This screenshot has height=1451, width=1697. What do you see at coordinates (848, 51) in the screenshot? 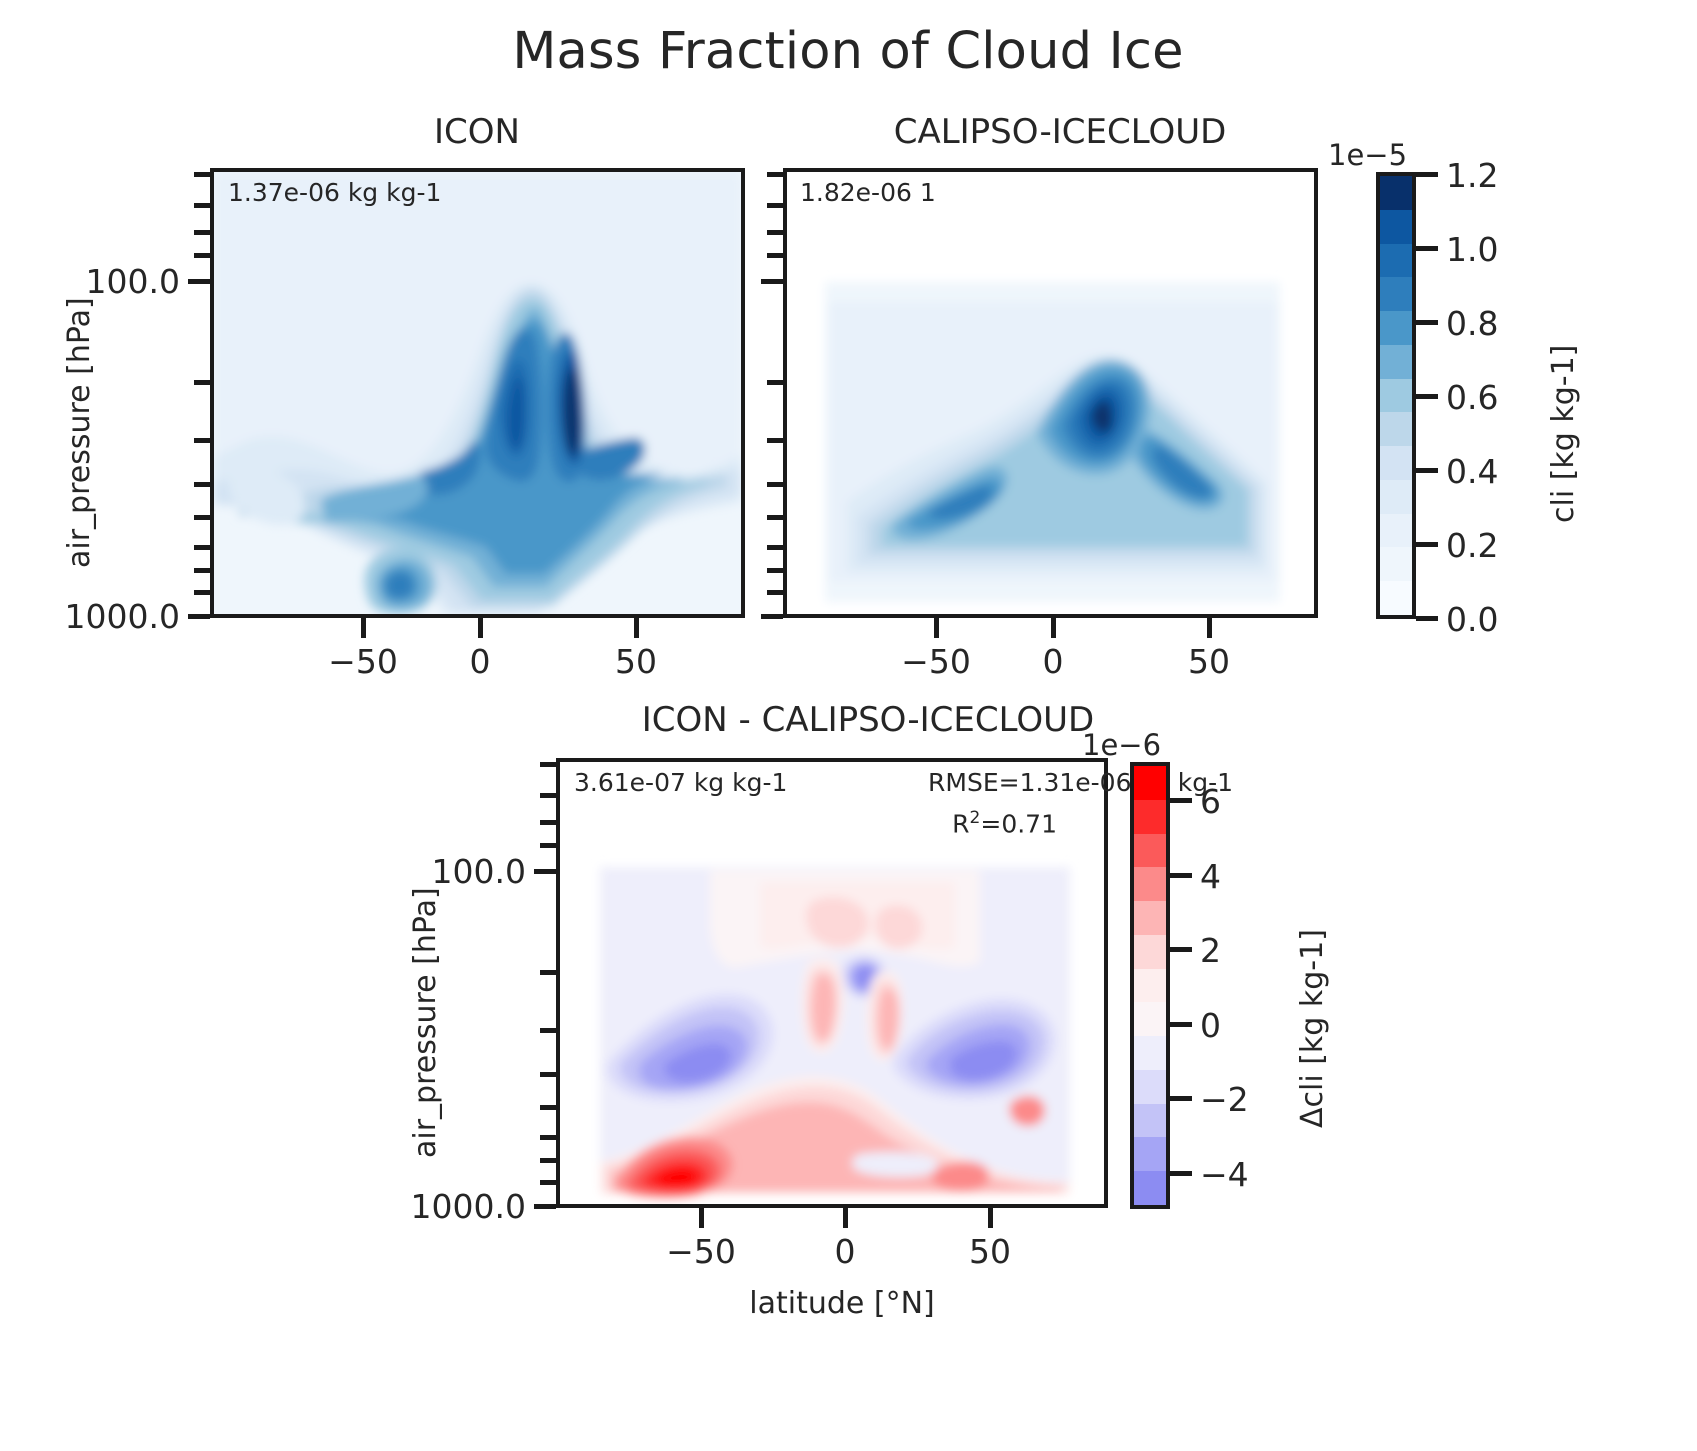
I see `figure-suptitle: Mass Fraction of Cloud Ice` at bounding box center [848, 51].